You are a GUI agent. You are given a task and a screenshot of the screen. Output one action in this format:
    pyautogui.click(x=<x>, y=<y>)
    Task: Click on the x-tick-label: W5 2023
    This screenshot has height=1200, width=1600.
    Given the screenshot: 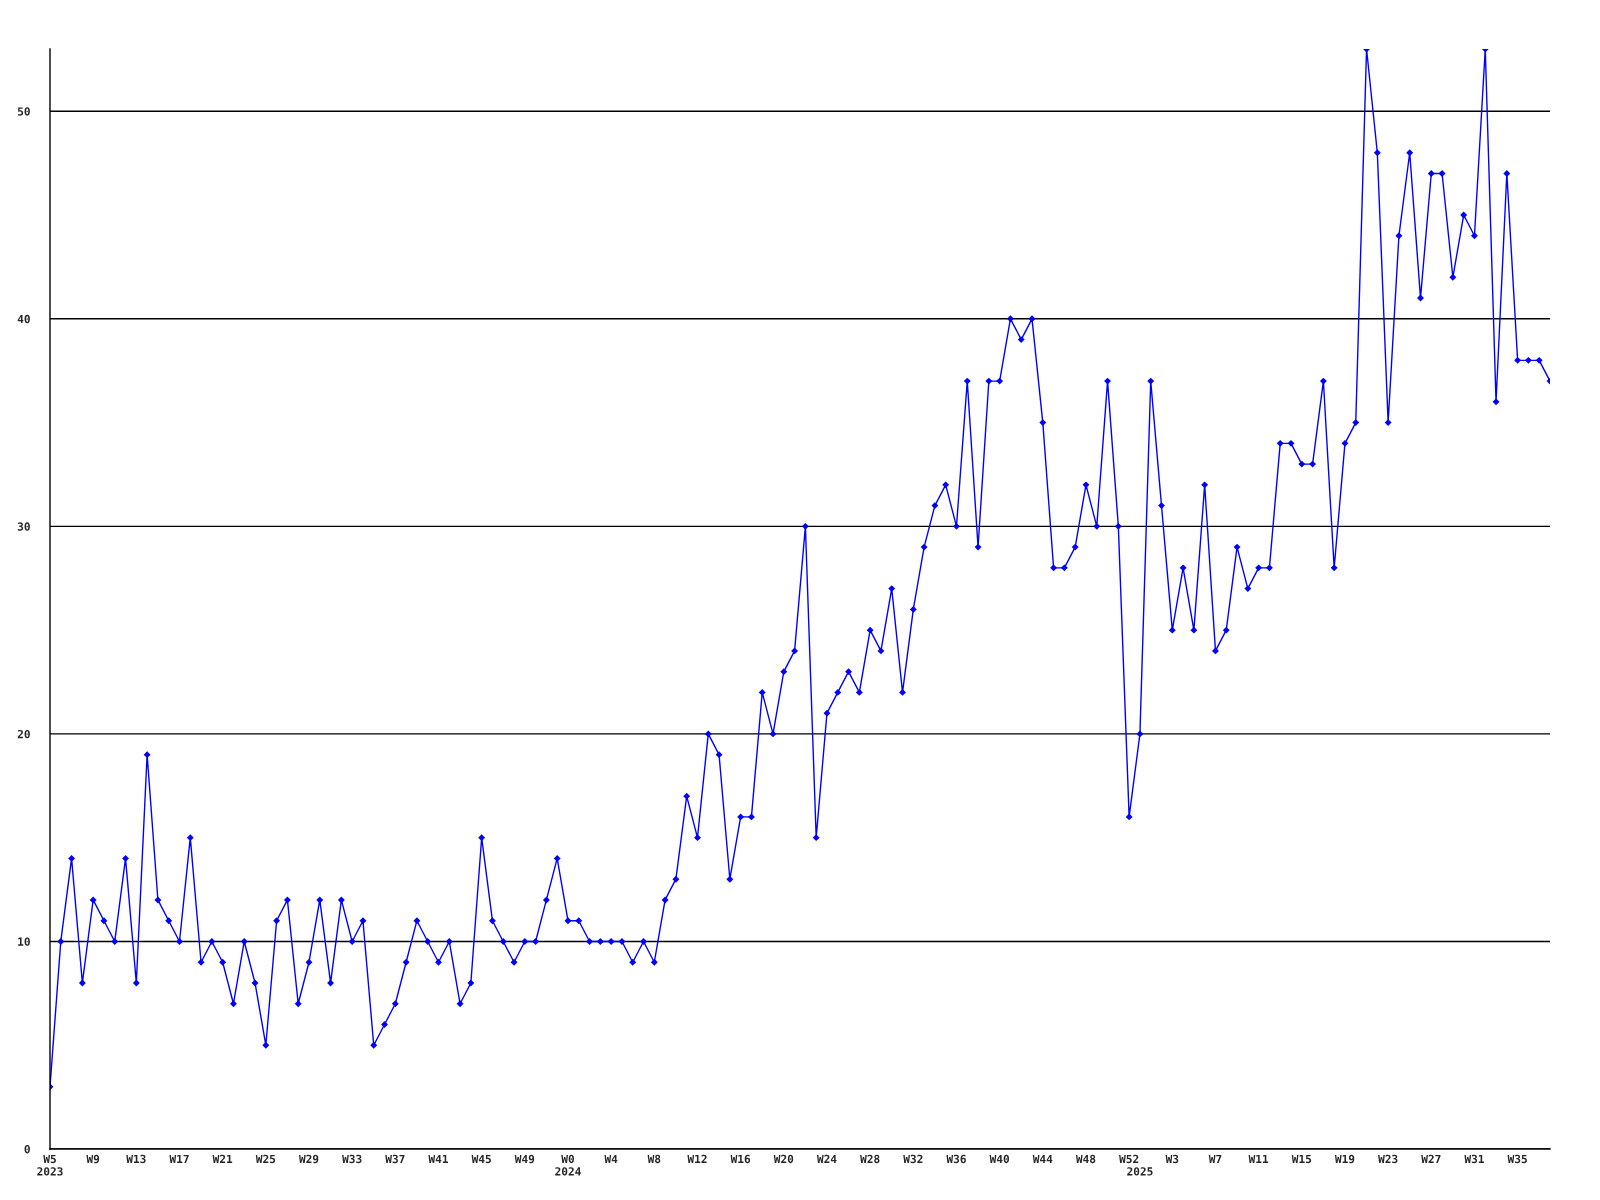 What is the action you would take?
    pyautogui.click(x=50, y=1165)
    